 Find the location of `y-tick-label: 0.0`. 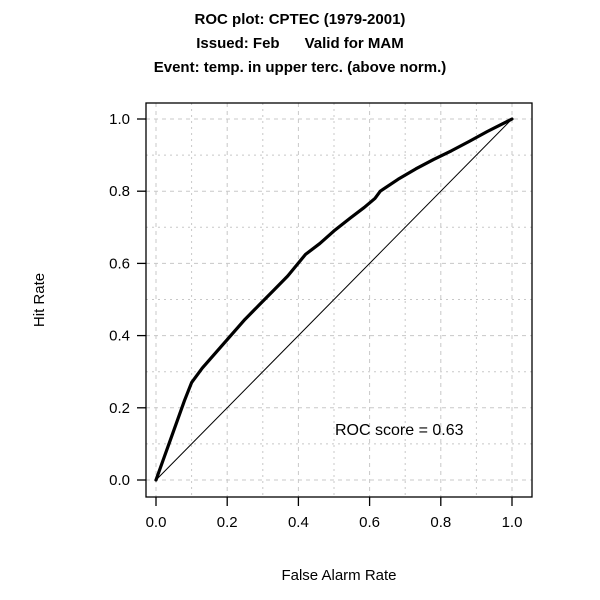

y-tick-label: 0.0 is located at coordinates (119, 480).